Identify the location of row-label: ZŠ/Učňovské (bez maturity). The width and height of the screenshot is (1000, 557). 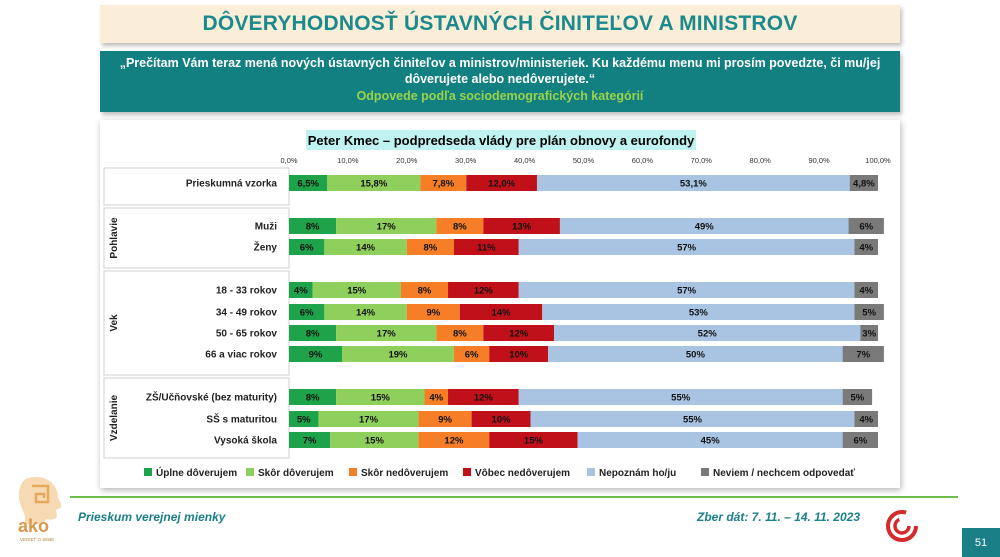
(211, 397).